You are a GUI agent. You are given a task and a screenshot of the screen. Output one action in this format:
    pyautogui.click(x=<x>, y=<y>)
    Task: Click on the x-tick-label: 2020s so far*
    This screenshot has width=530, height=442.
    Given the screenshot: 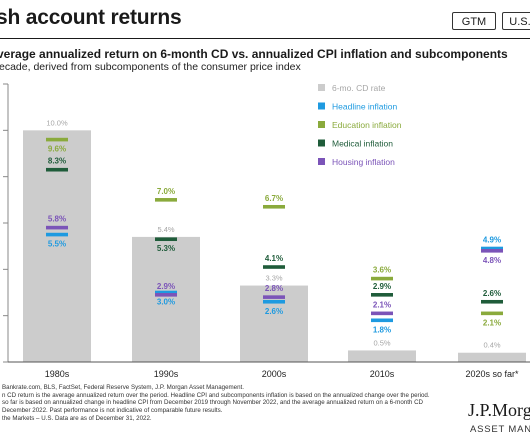 What is the action you would take?
    pyautogui.click(x=492, y=374)
    